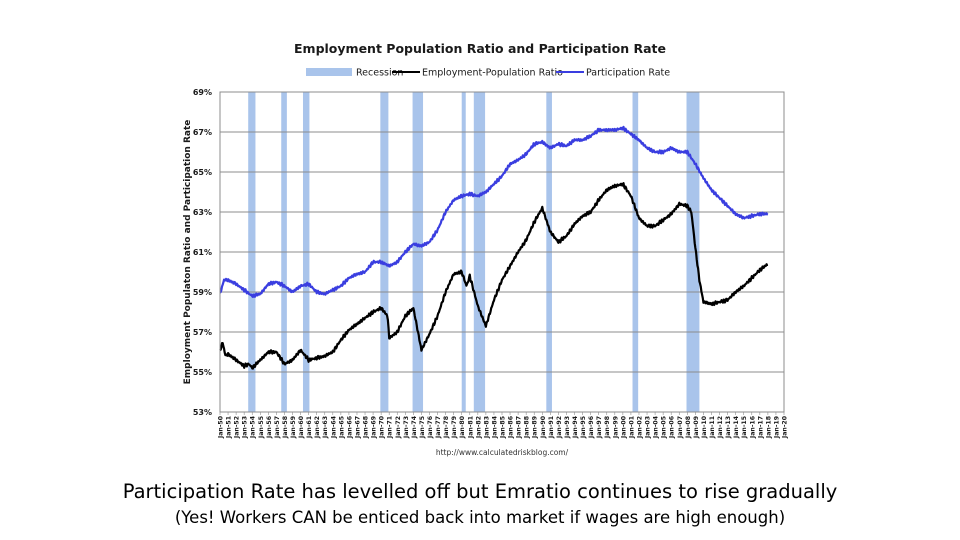 The image size is (960, 540). I want to click on y-tick-label: 69%, so click(202, 92).